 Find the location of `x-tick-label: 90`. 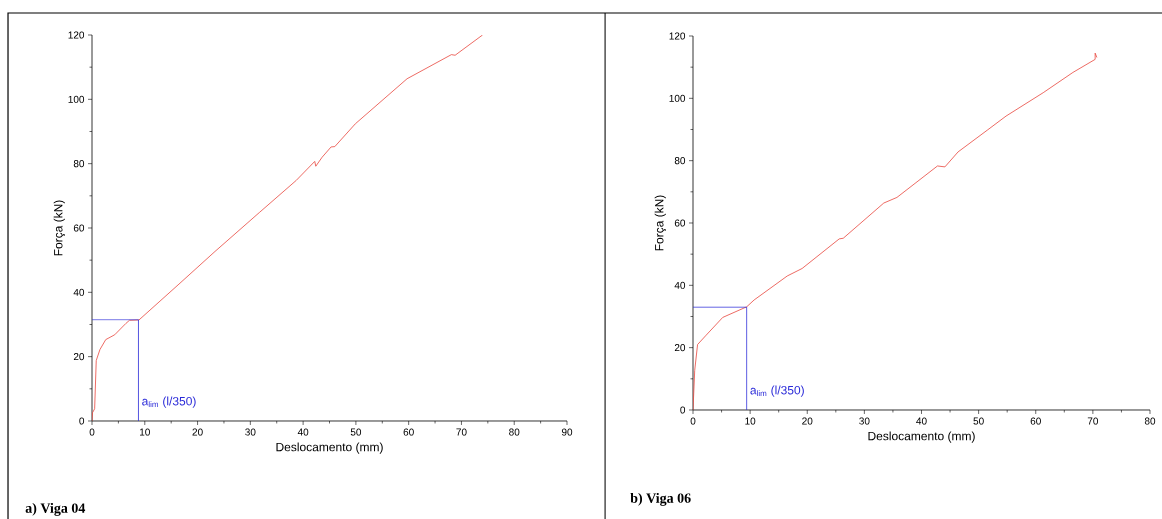

x-tick-label: 90 is located at coordinates (567, 432).